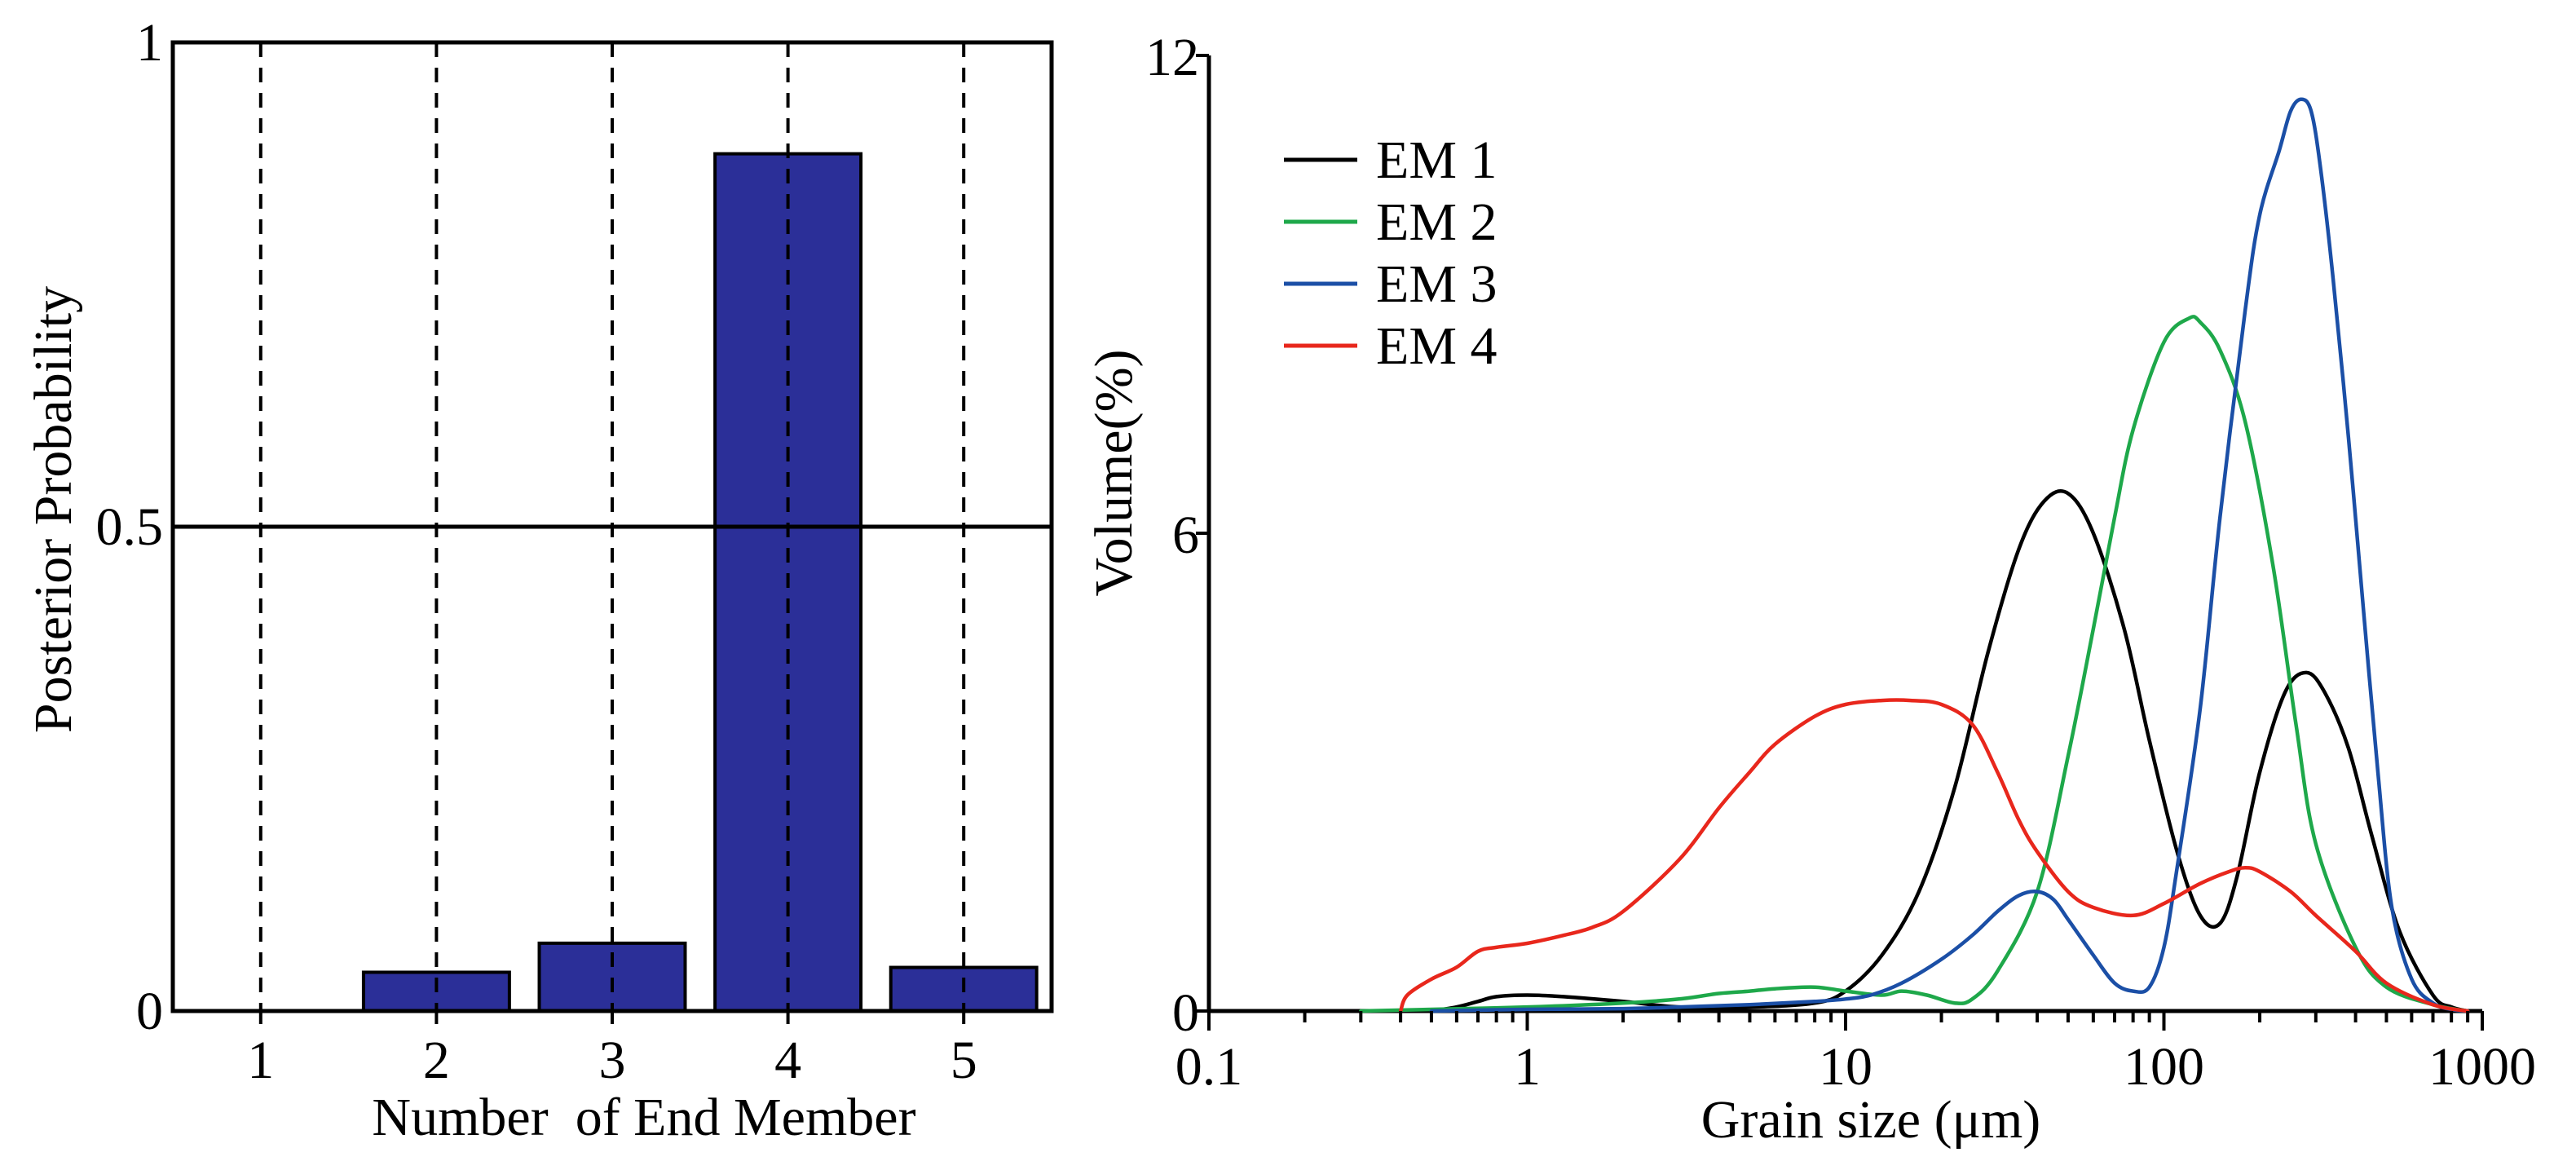 This screenshot has height=1170, width=2576. Describe the element at coordinates (1934, 855) in the screenshot. I see `series-line-em4` at that location.